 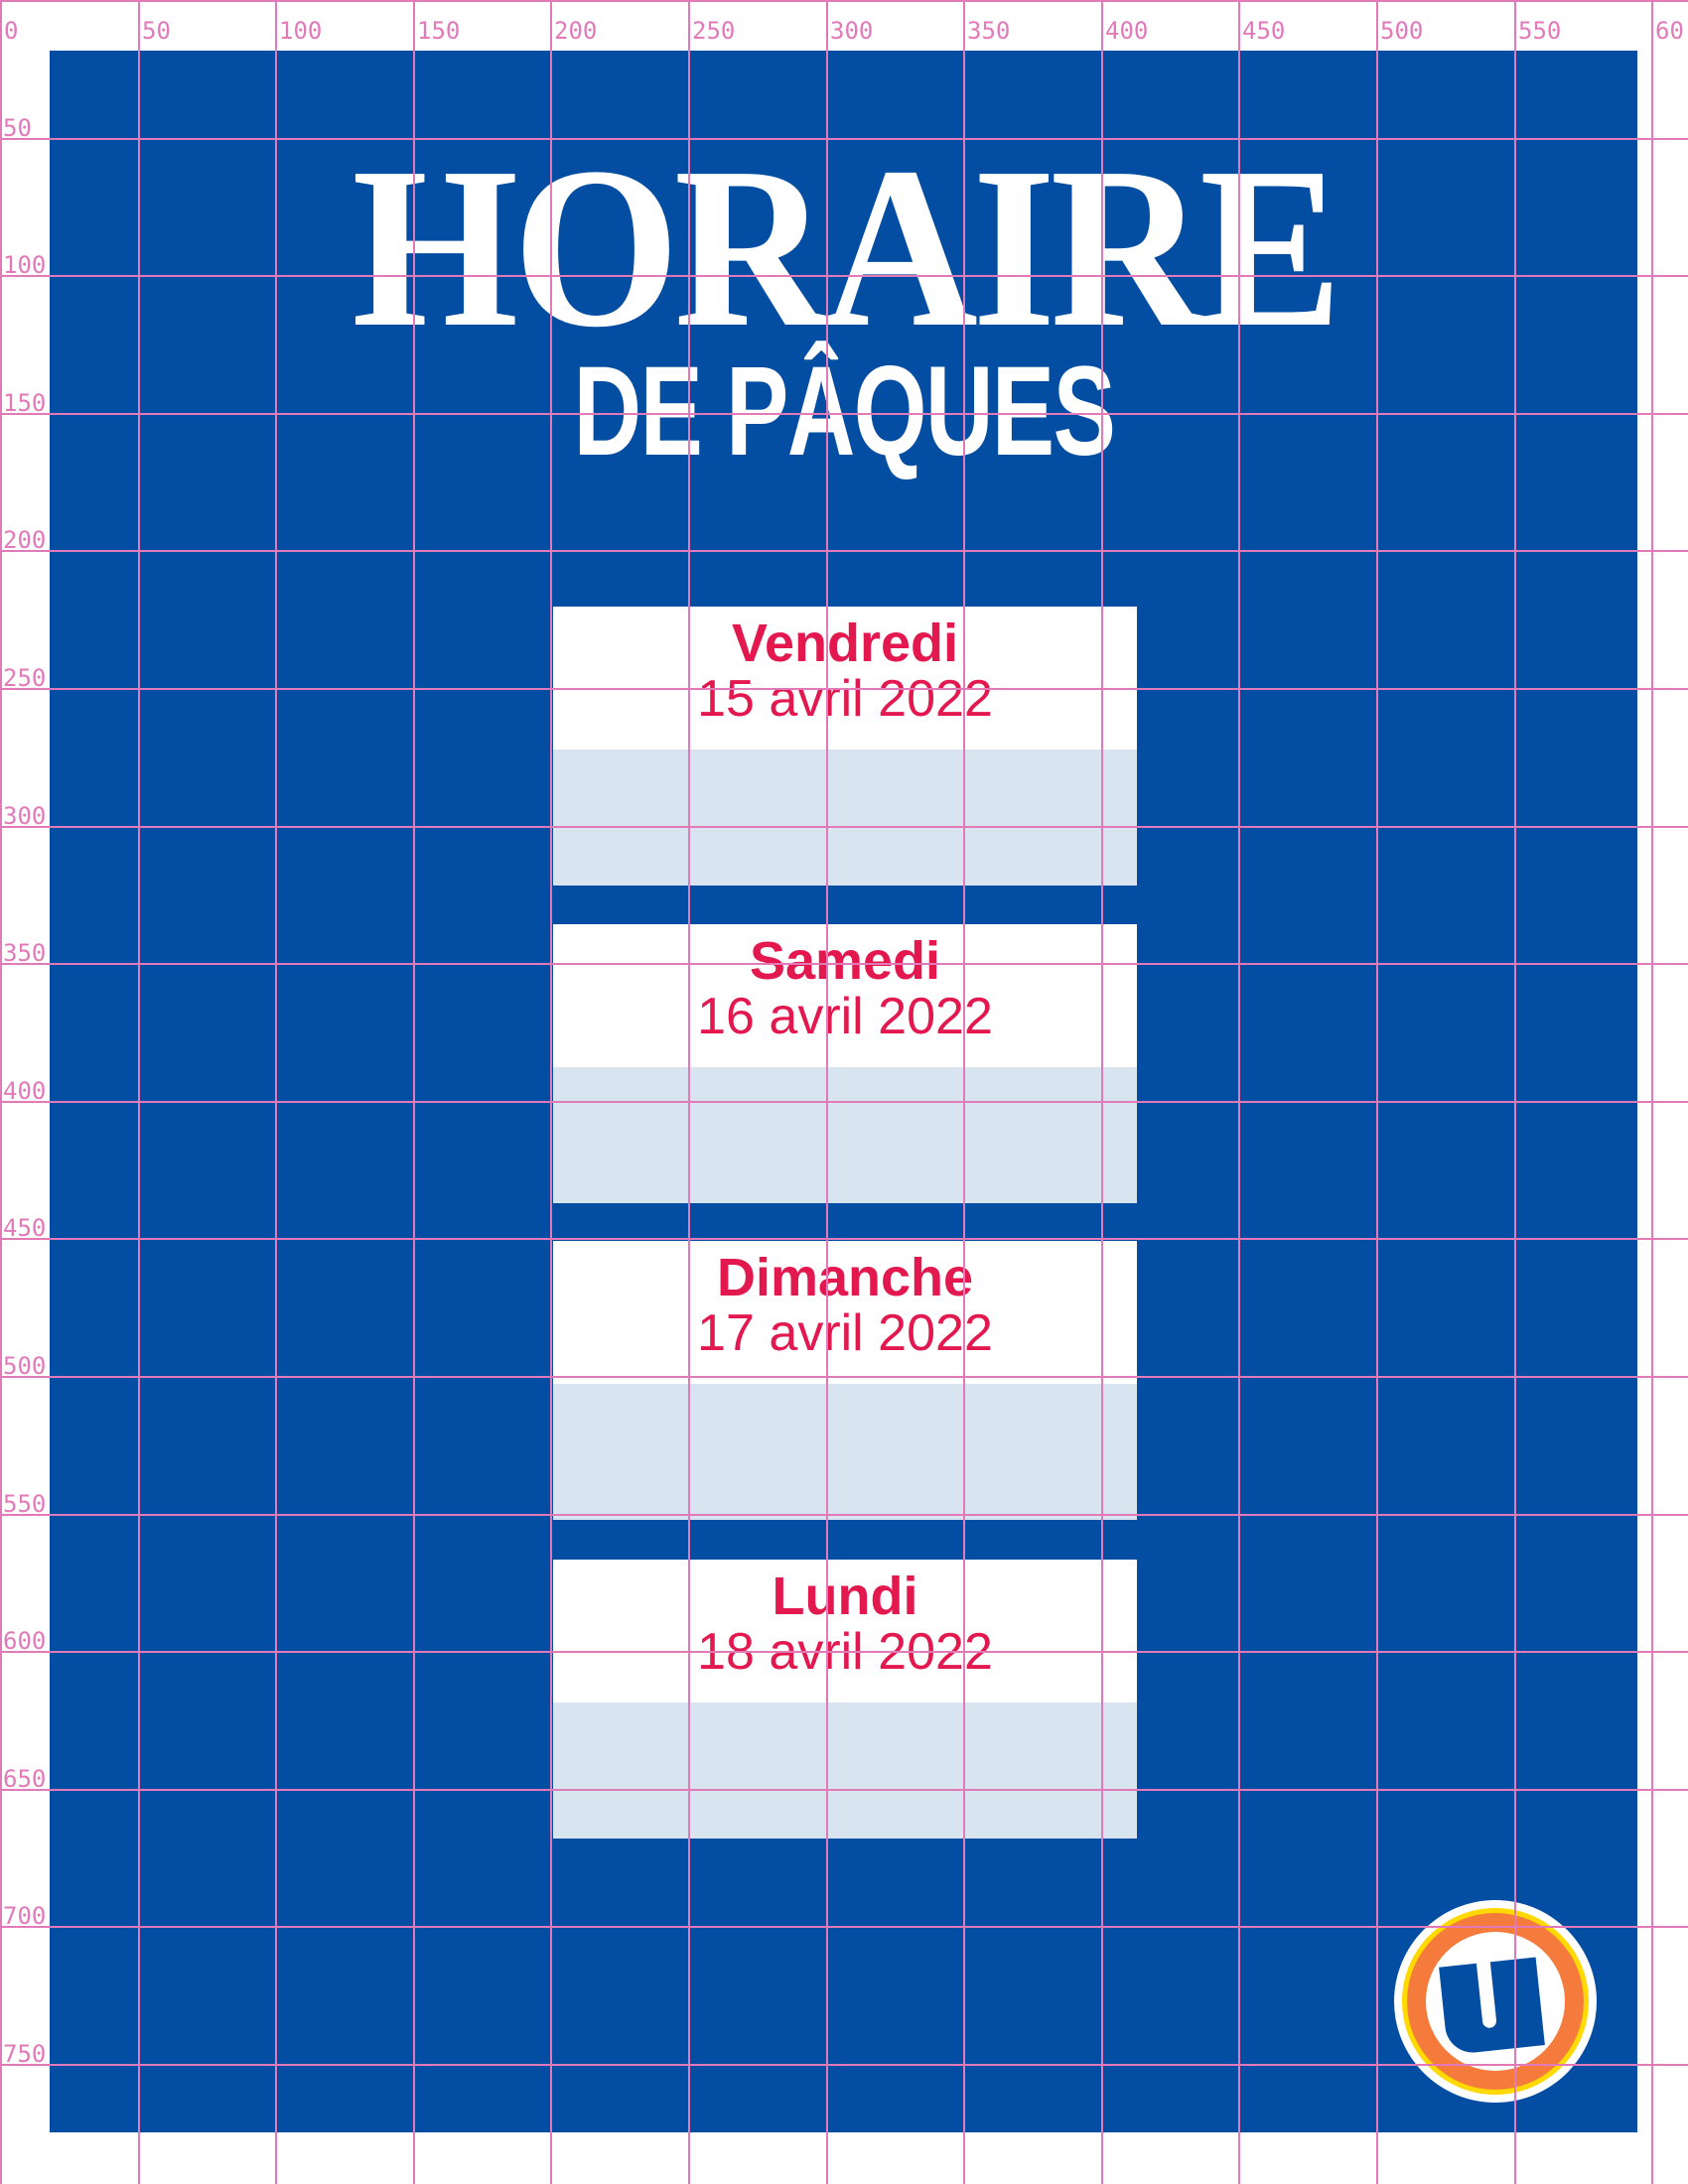 What do you see at coordinates (25, 1228) in the screenshot?
I see `ruler-label-y: 450` at bounding box center [25, 1228].